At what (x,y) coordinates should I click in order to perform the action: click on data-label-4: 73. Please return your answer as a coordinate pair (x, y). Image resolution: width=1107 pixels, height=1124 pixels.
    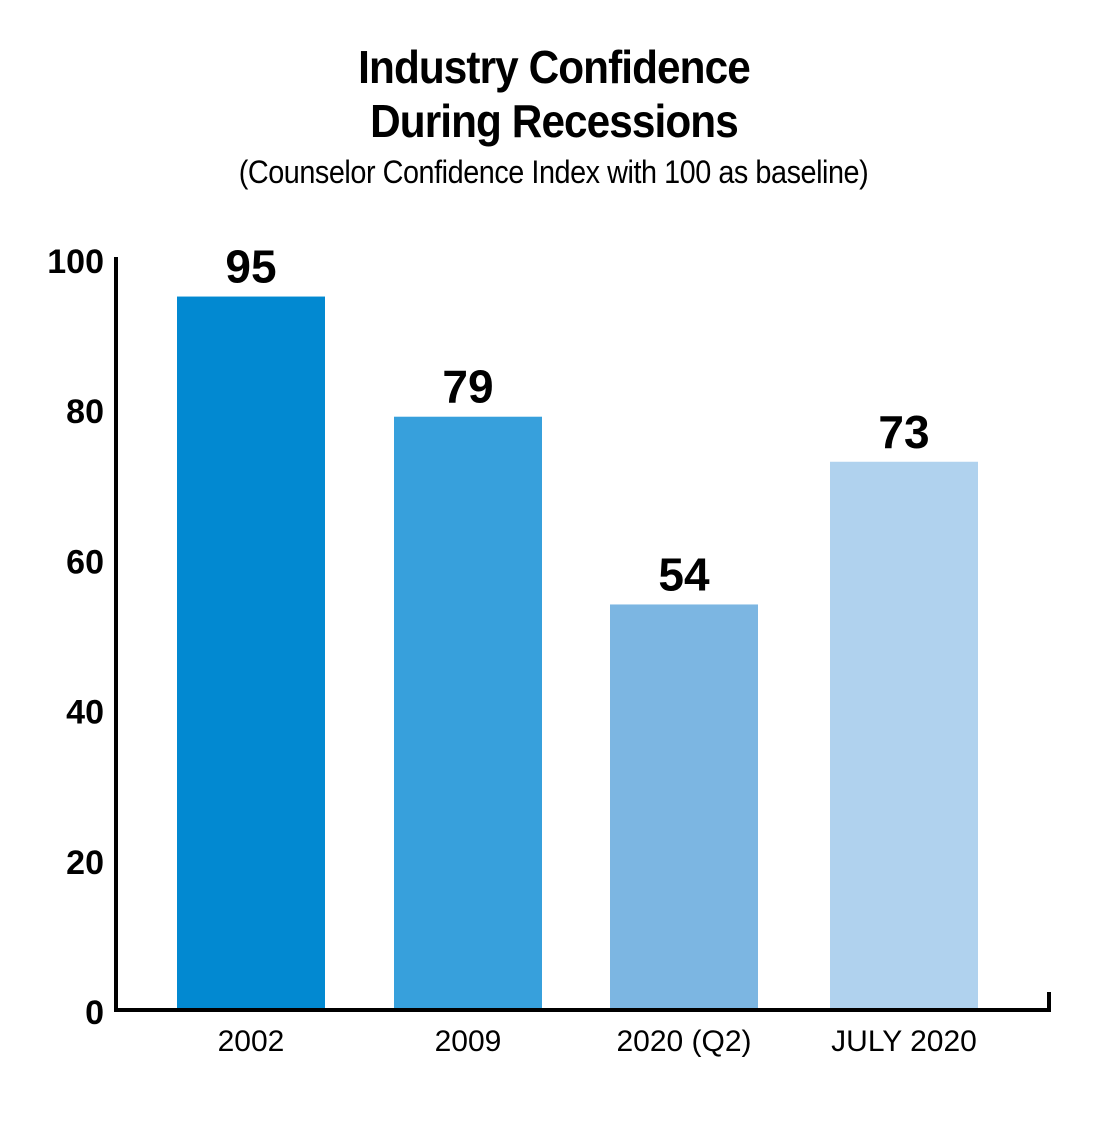
    Looking at the image, I should click on (903, 432).